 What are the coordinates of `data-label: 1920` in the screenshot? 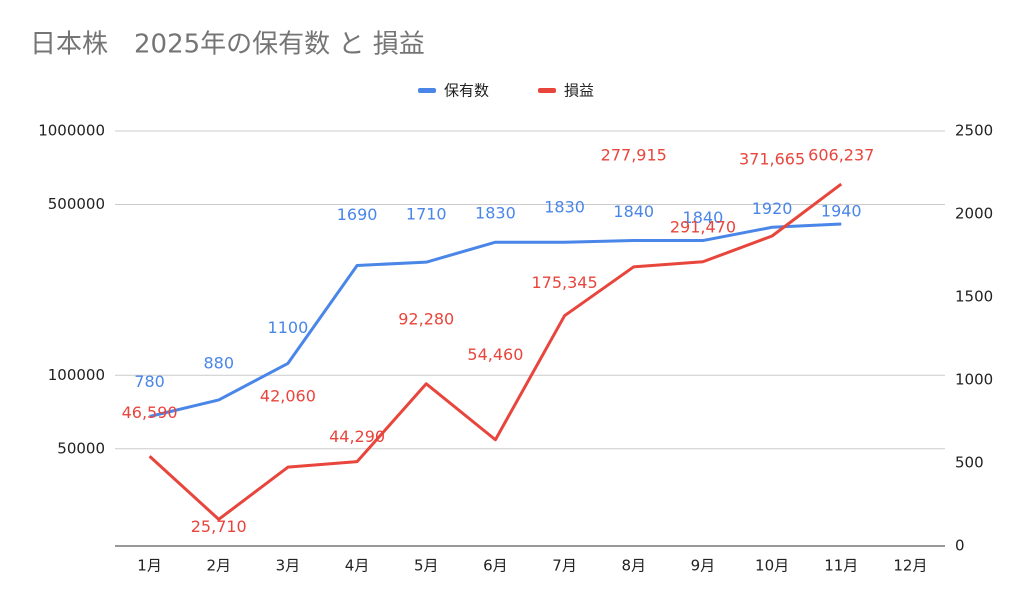 It's located at (772, 208).